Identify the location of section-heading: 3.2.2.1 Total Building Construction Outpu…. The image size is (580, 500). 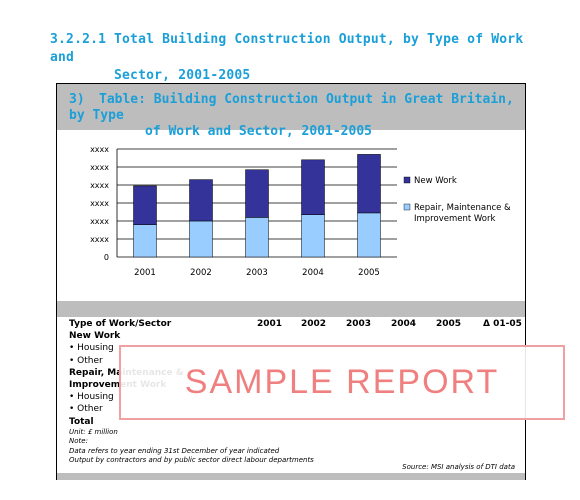
(295, 58).